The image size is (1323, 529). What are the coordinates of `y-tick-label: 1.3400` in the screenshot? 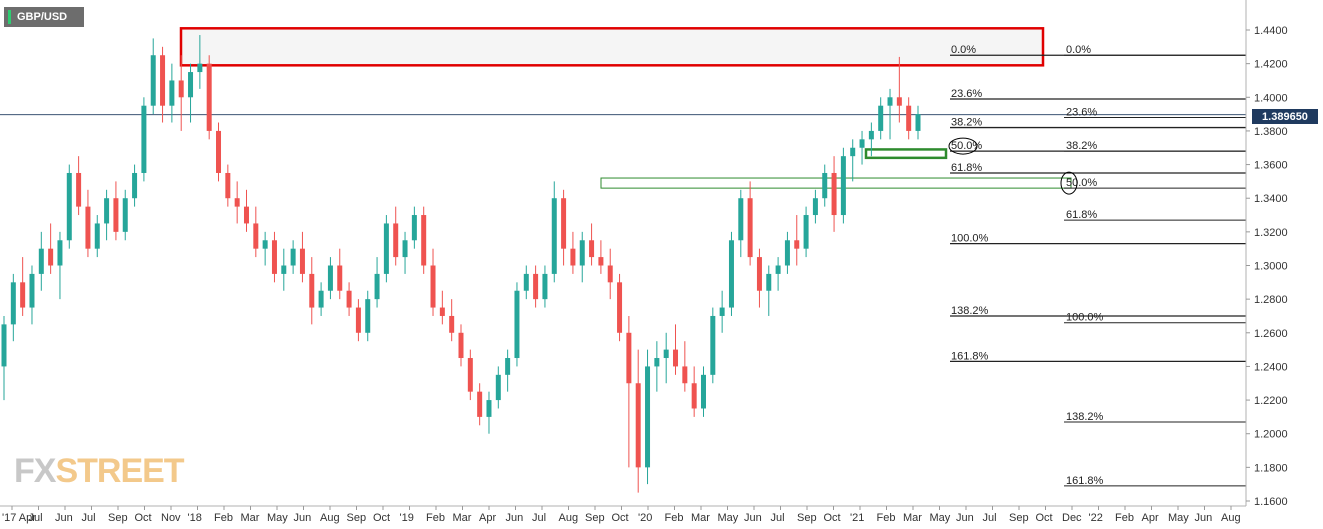 It's located at (1271, 199).